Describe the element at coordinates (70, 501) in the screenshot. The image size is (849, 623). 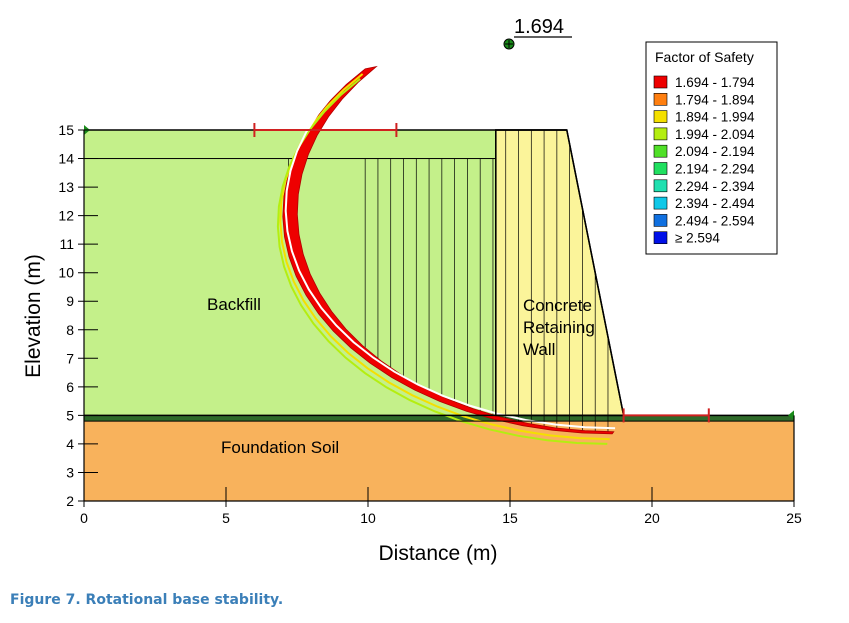
I see `y-tick-label: 2` at that location.